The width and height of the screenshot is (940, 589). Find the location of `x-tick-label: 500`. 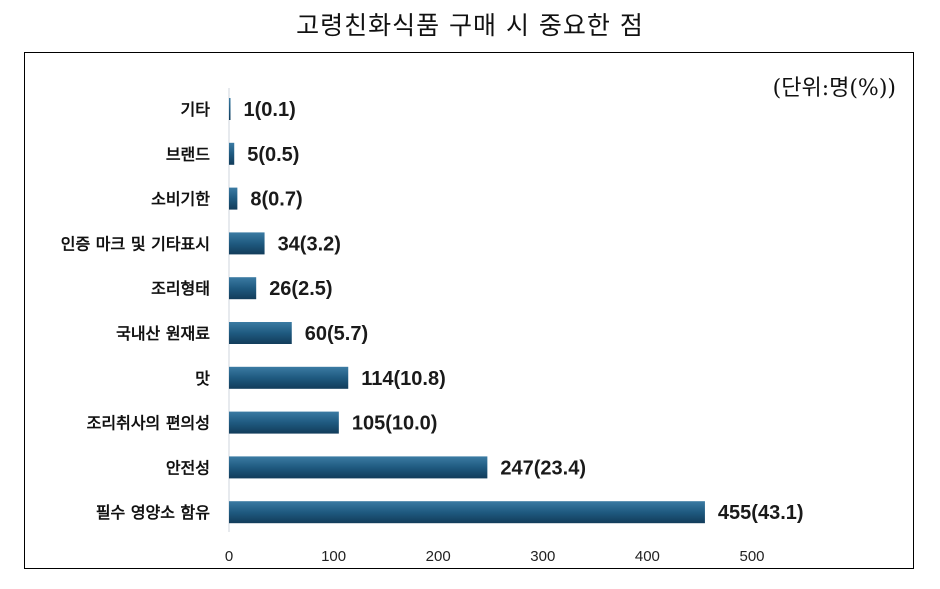

x-tick-label: 500 is located at coordinates (751, 556).